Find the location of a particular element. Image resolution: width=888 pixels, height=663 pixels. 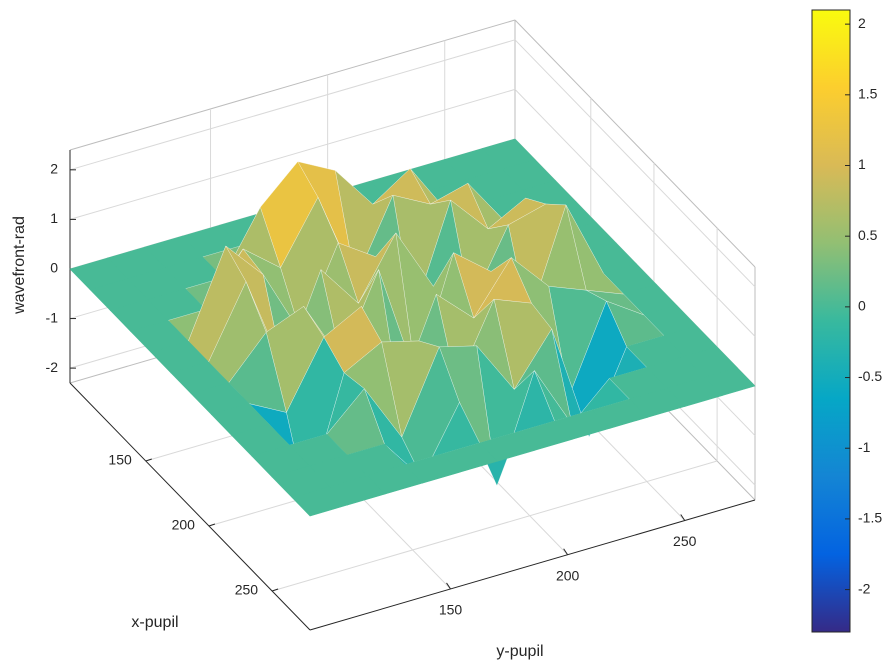

colorbar-tick-label: 2 is located at coordinates (862, 23).